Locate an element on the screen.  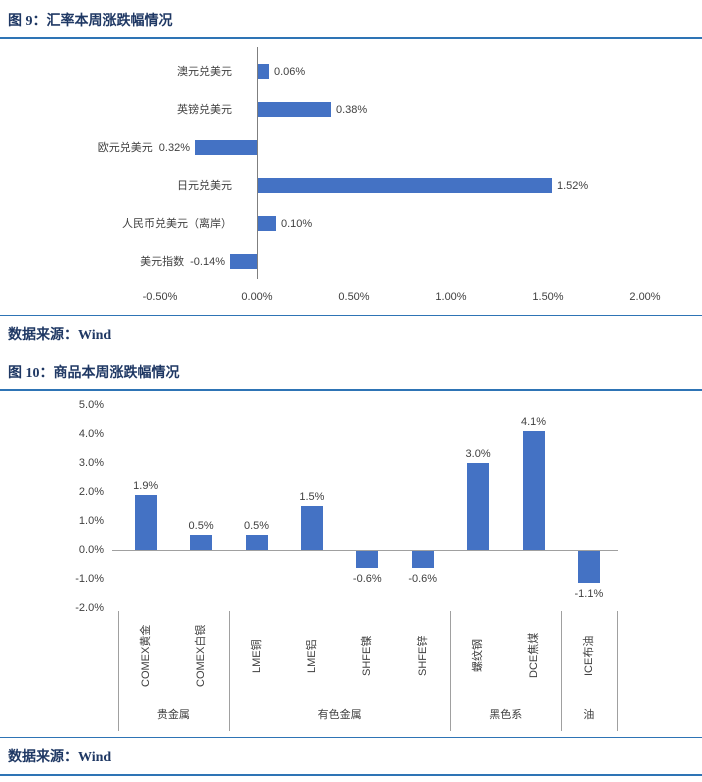
figure-10-title: 图 10：商品本周涨跌幅情况 is located at coordinates (94, 373).